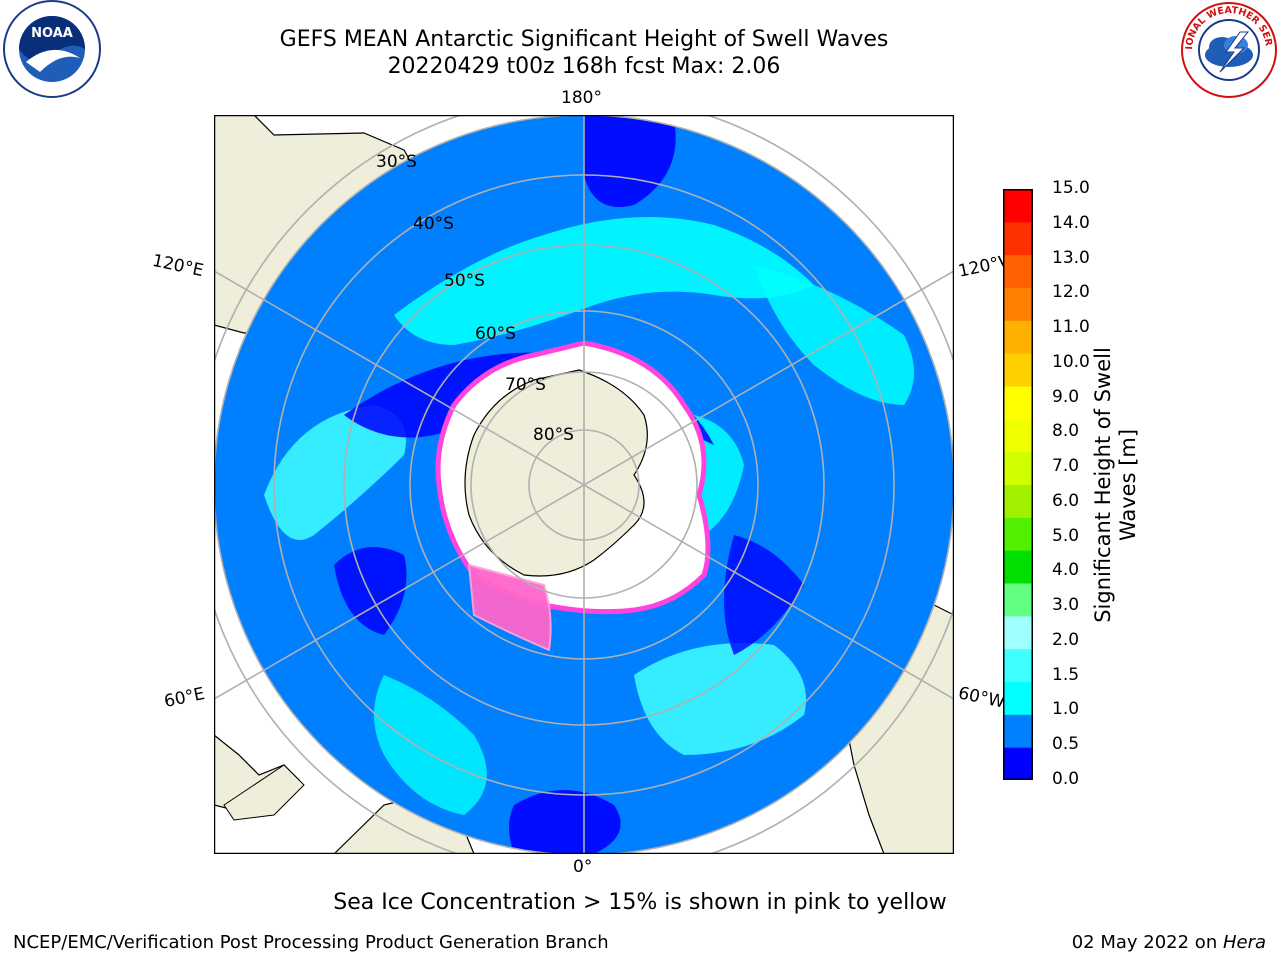 The width and height of the screenshot is (1280, 960). I want to click on lat-label-30s: 30°S, so click(396, 162).